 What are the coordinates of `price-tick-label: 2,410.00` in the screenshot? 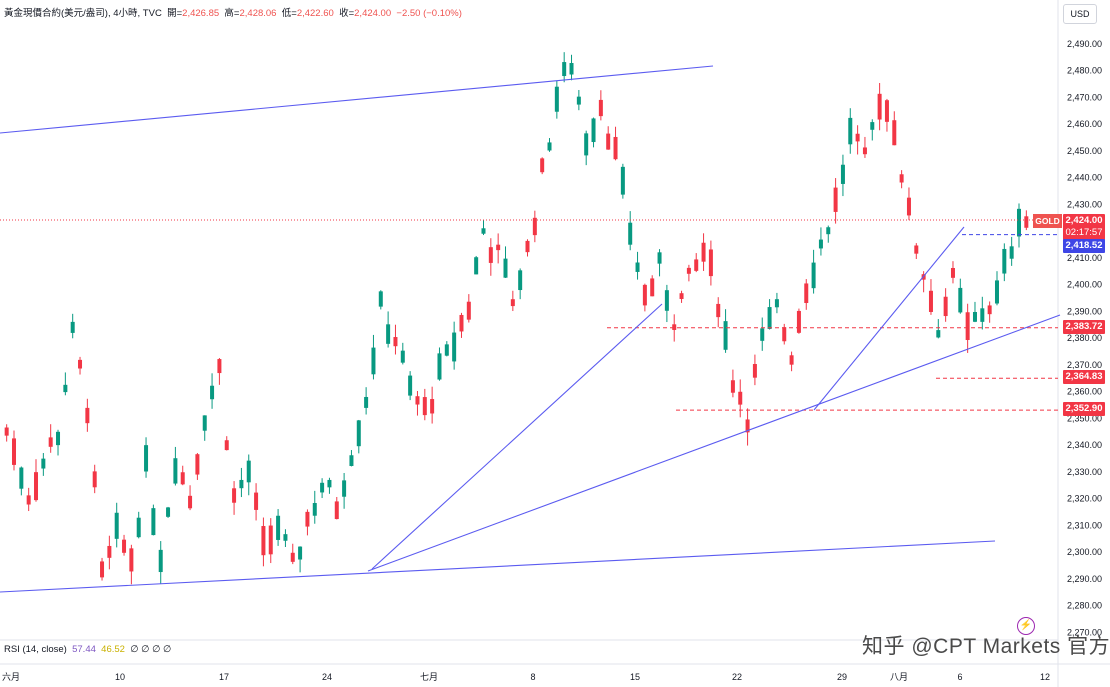 It's located at (1084, 258).